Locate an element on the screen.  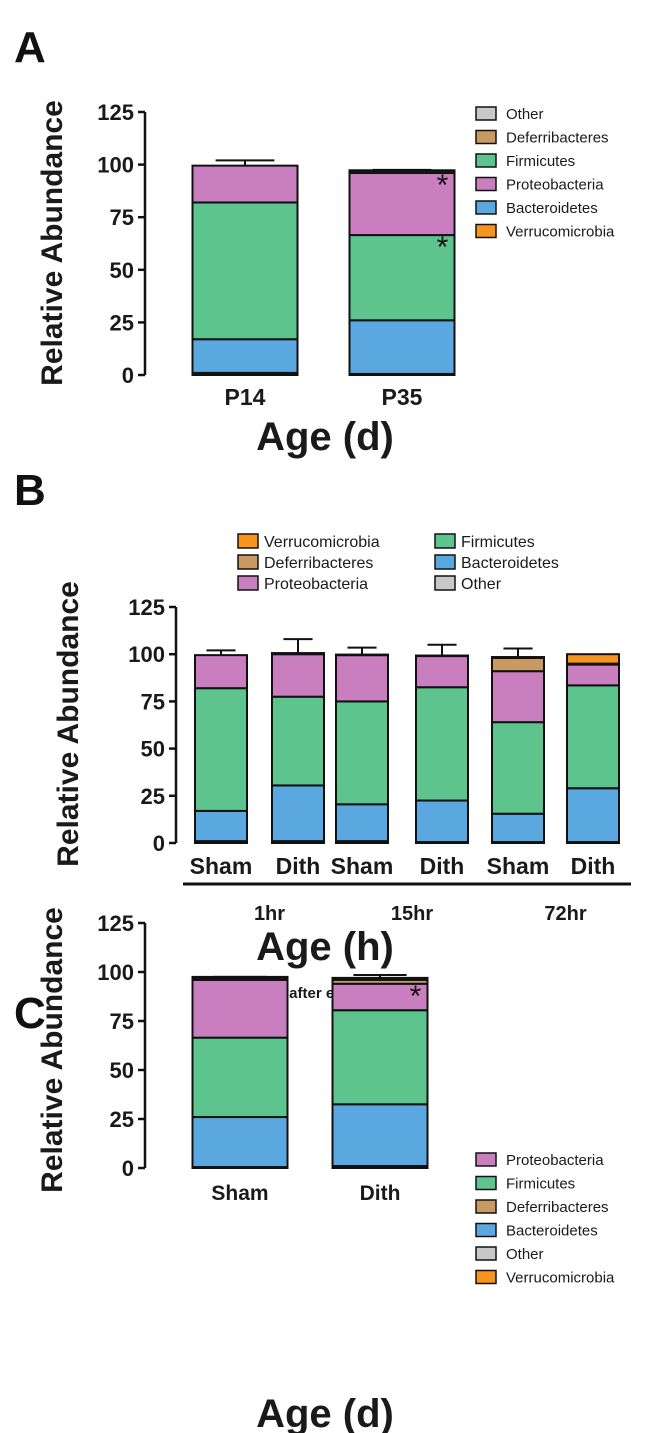
panel-b-bar-dith-3-proteobacteria is located at coordinates (442, 672).